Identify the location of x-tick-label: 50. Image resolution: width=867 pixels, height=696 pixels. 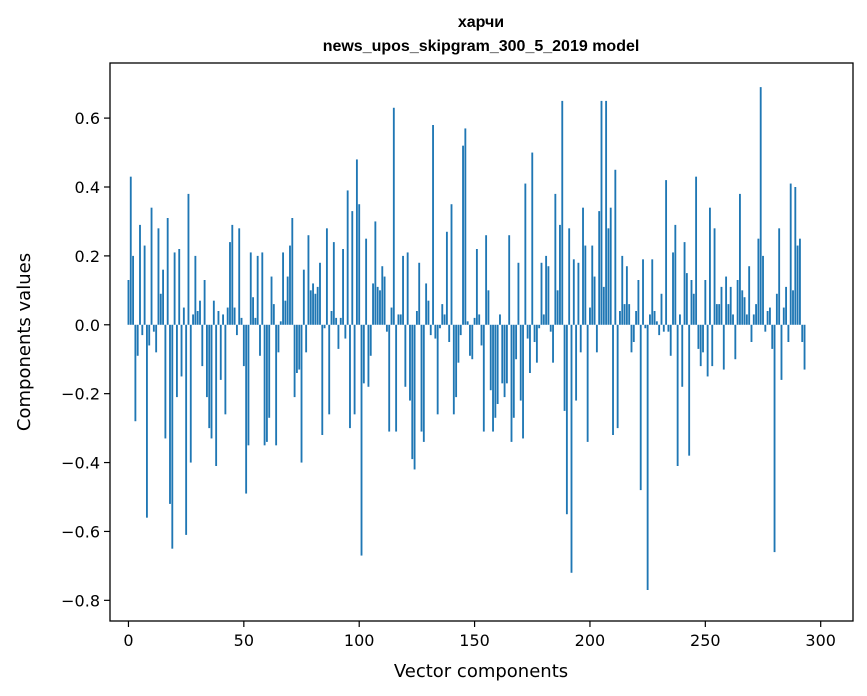
(244, 640).